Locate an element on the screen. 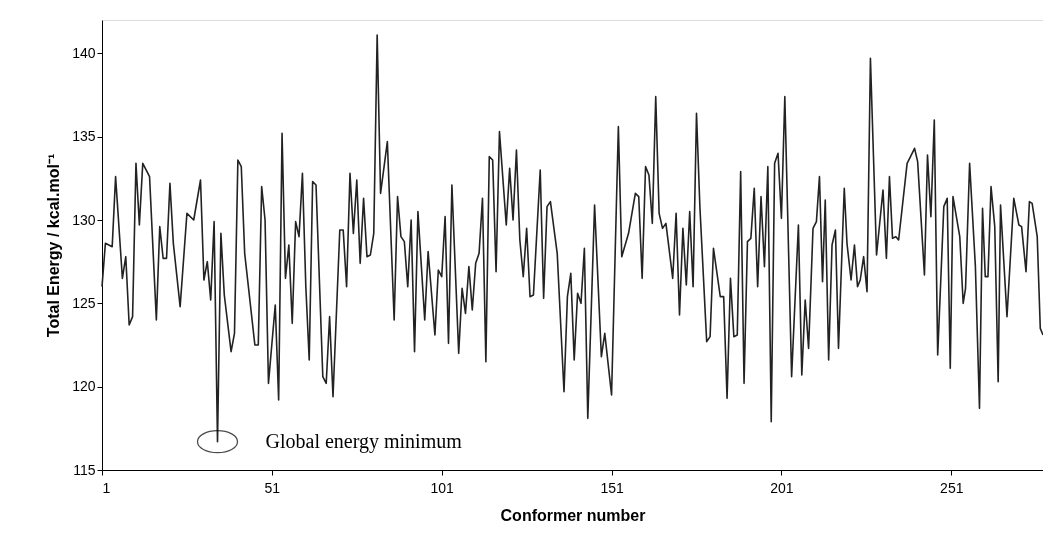  y-tick-label: 130 is located at coordinates (84, 219).